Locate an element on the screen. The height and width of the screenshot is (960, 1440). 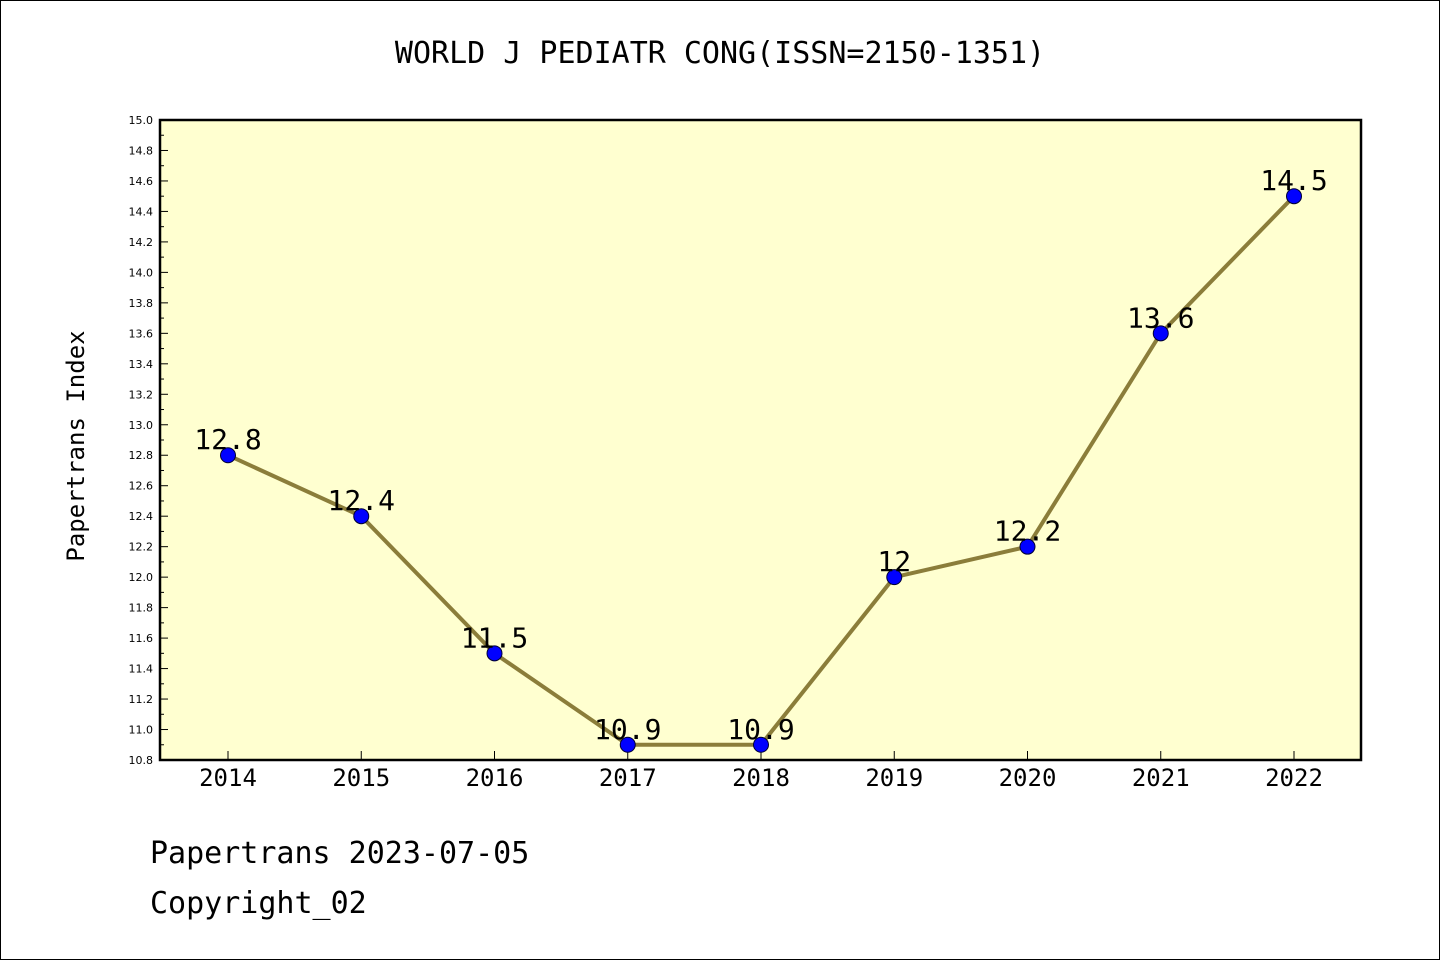
x-tick-label: 2020 is located at coordinates (1028, 778).